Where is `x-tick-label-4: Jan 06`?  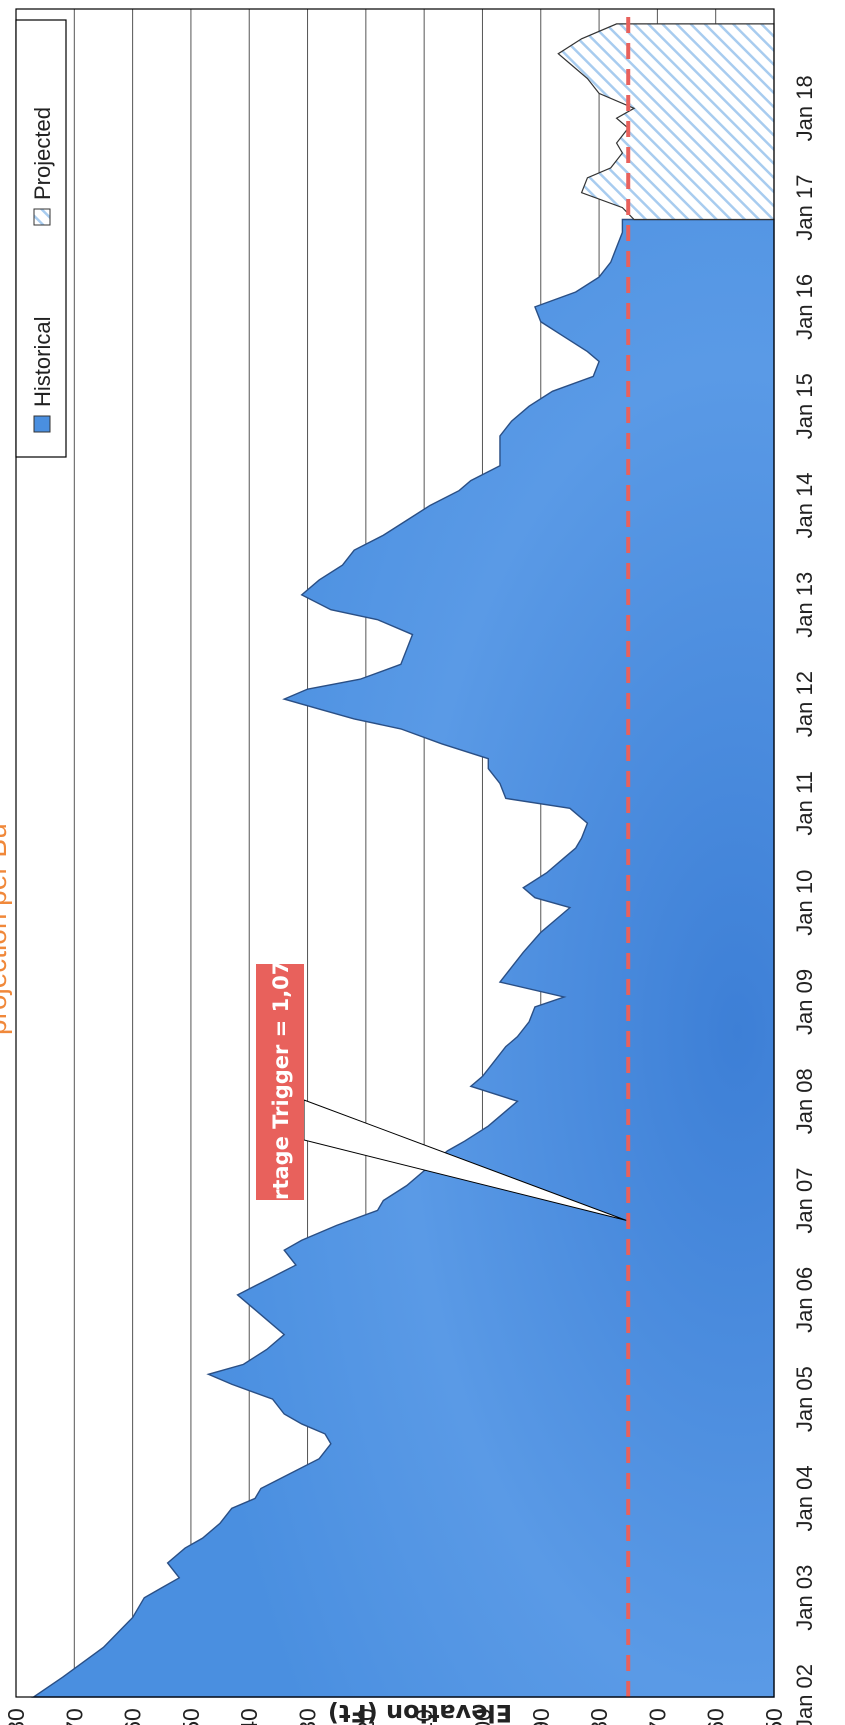
x-tick-label-4: Jan 06 is located at coordinates (804, 1300).